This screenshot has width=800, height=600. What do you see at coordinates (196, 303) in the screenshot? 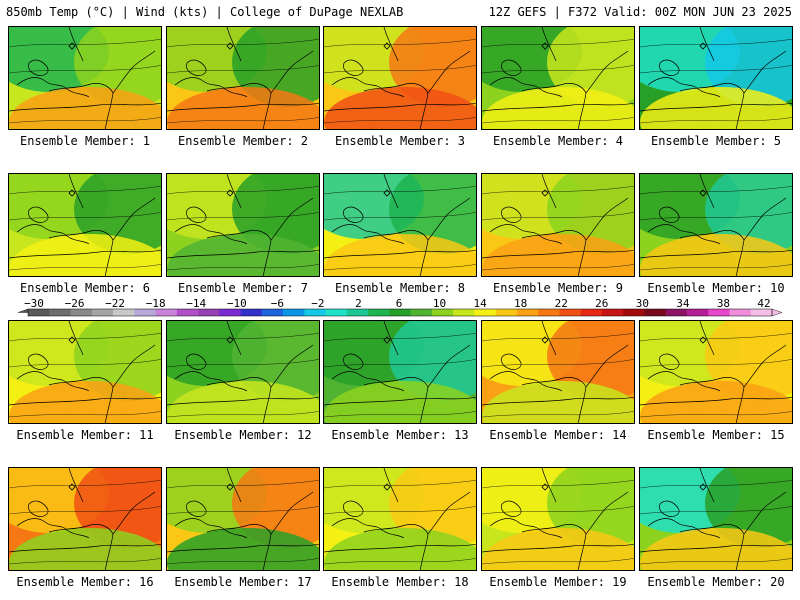
I see `colorbar-tick-label: −14` at bounding box center [196, 303].